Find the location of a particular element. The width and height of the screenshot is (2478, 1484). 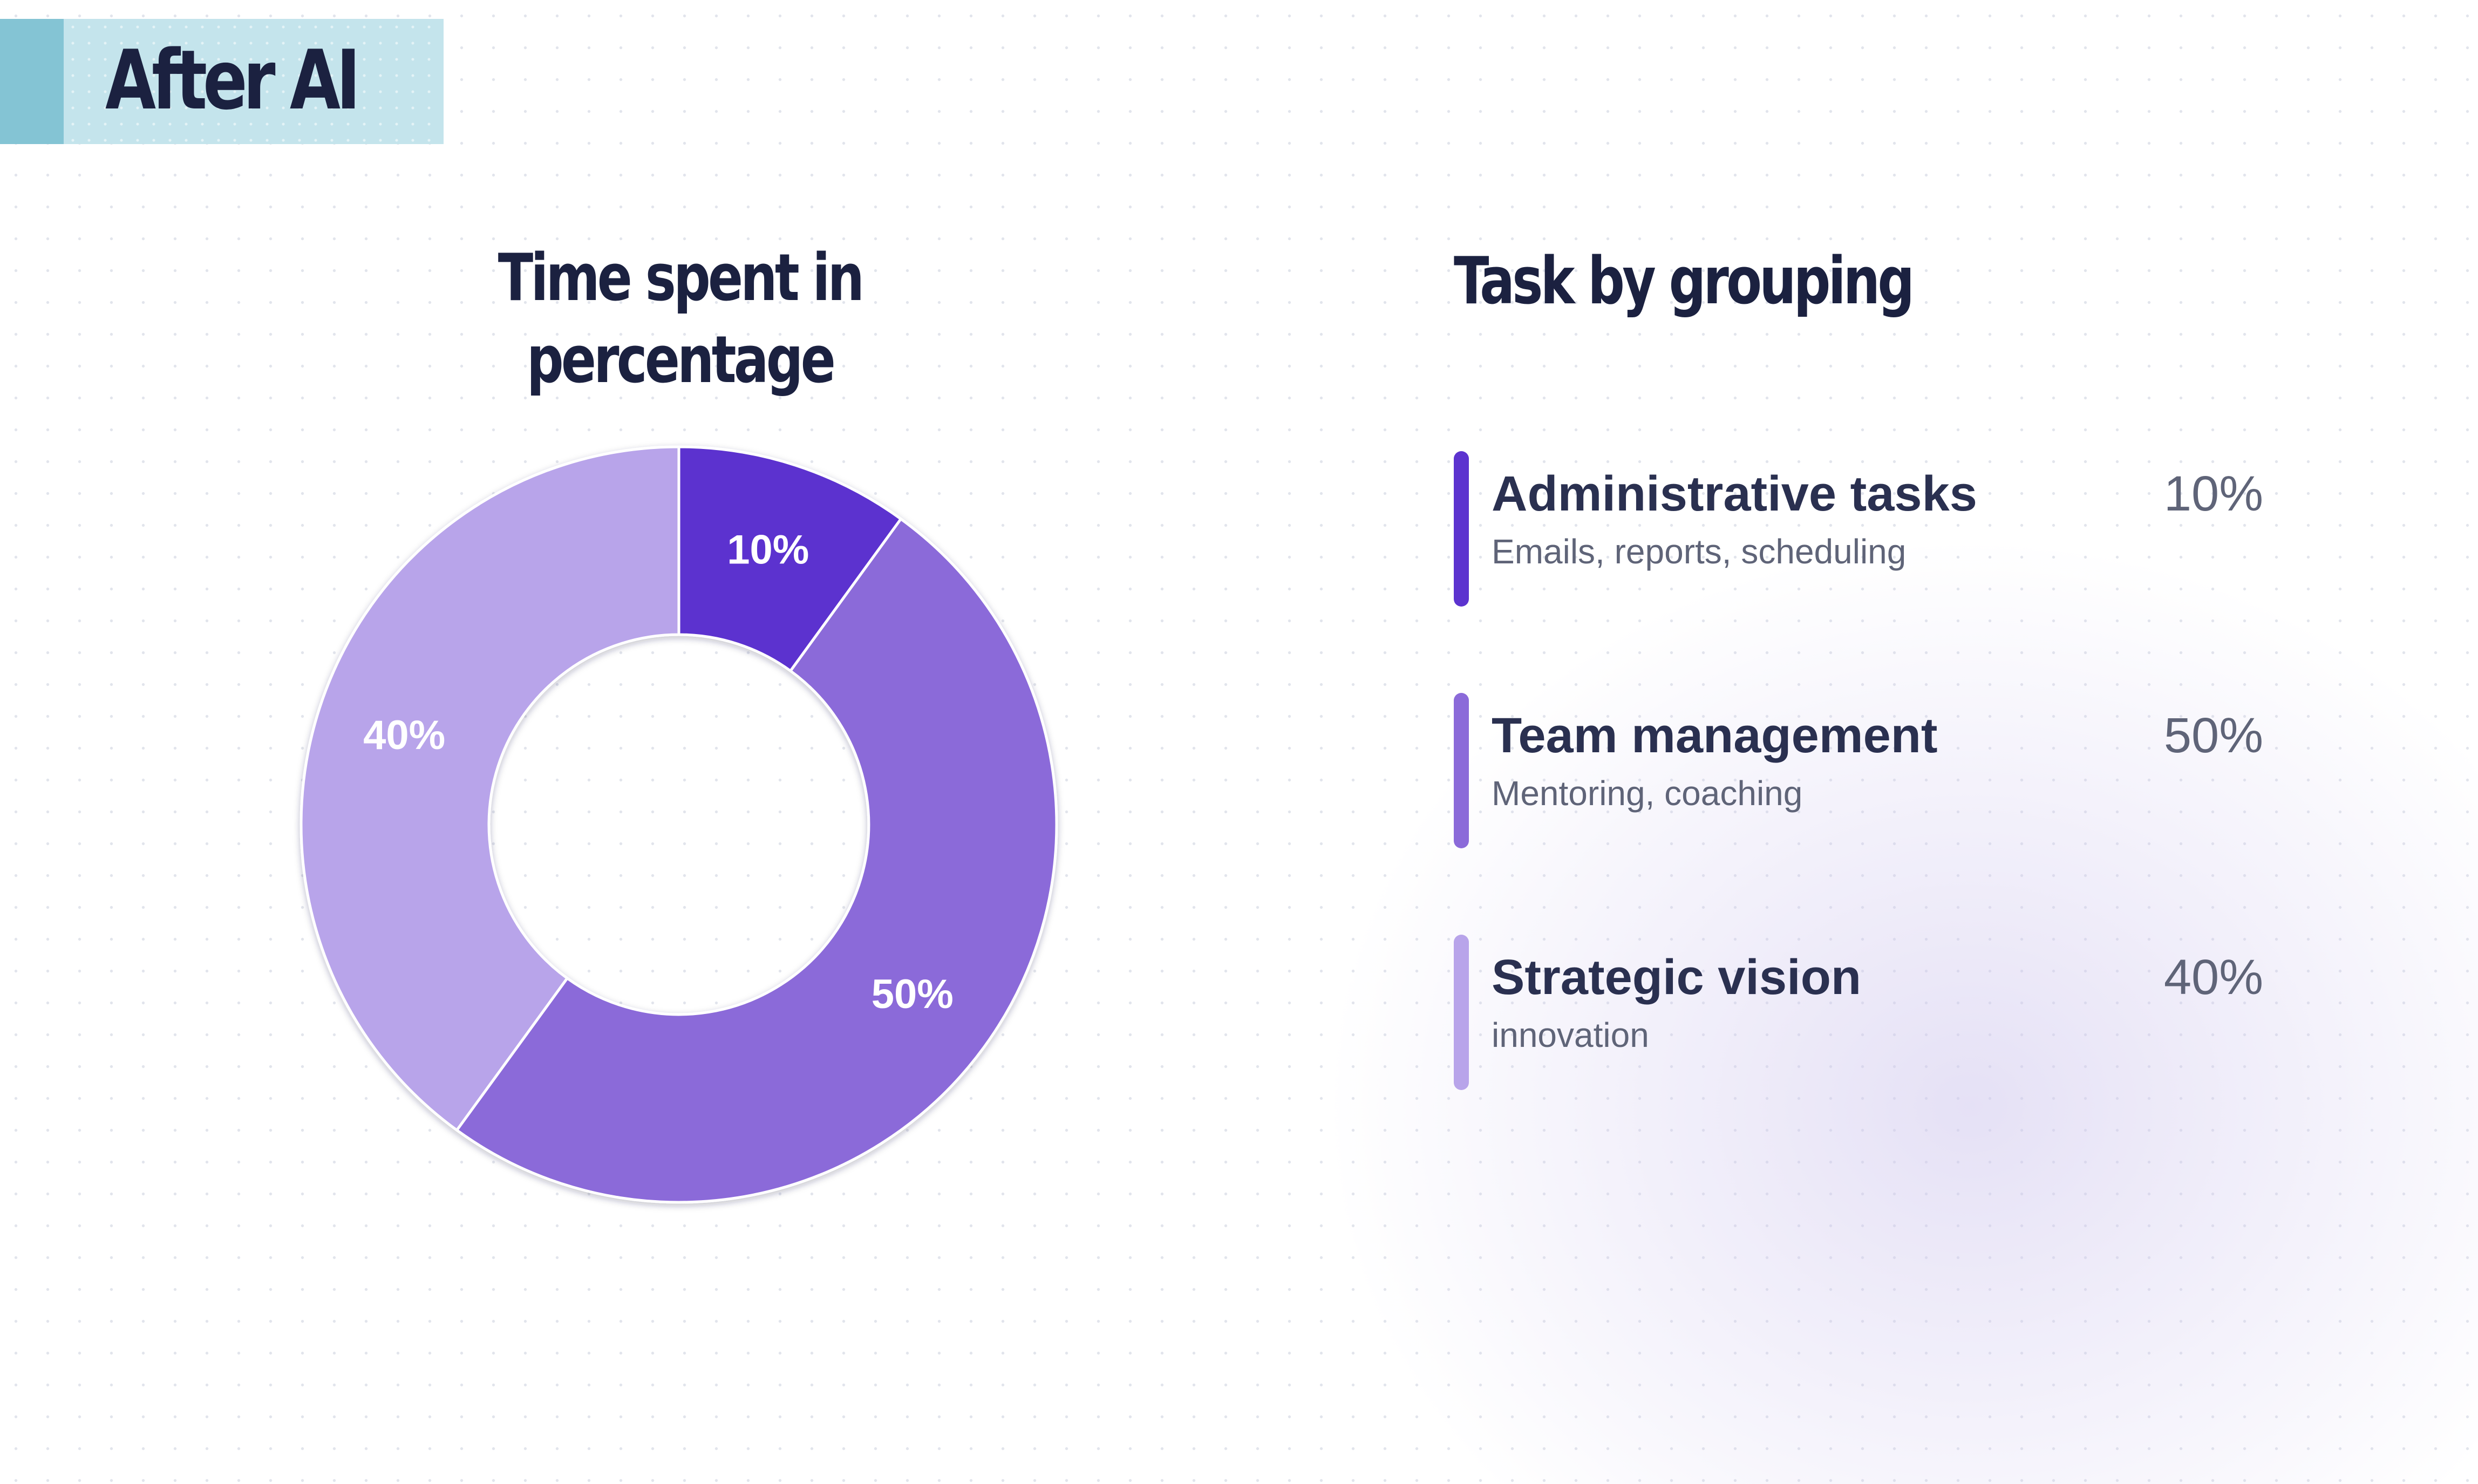

header-badge: After AI is located at coordinates (222, 81).